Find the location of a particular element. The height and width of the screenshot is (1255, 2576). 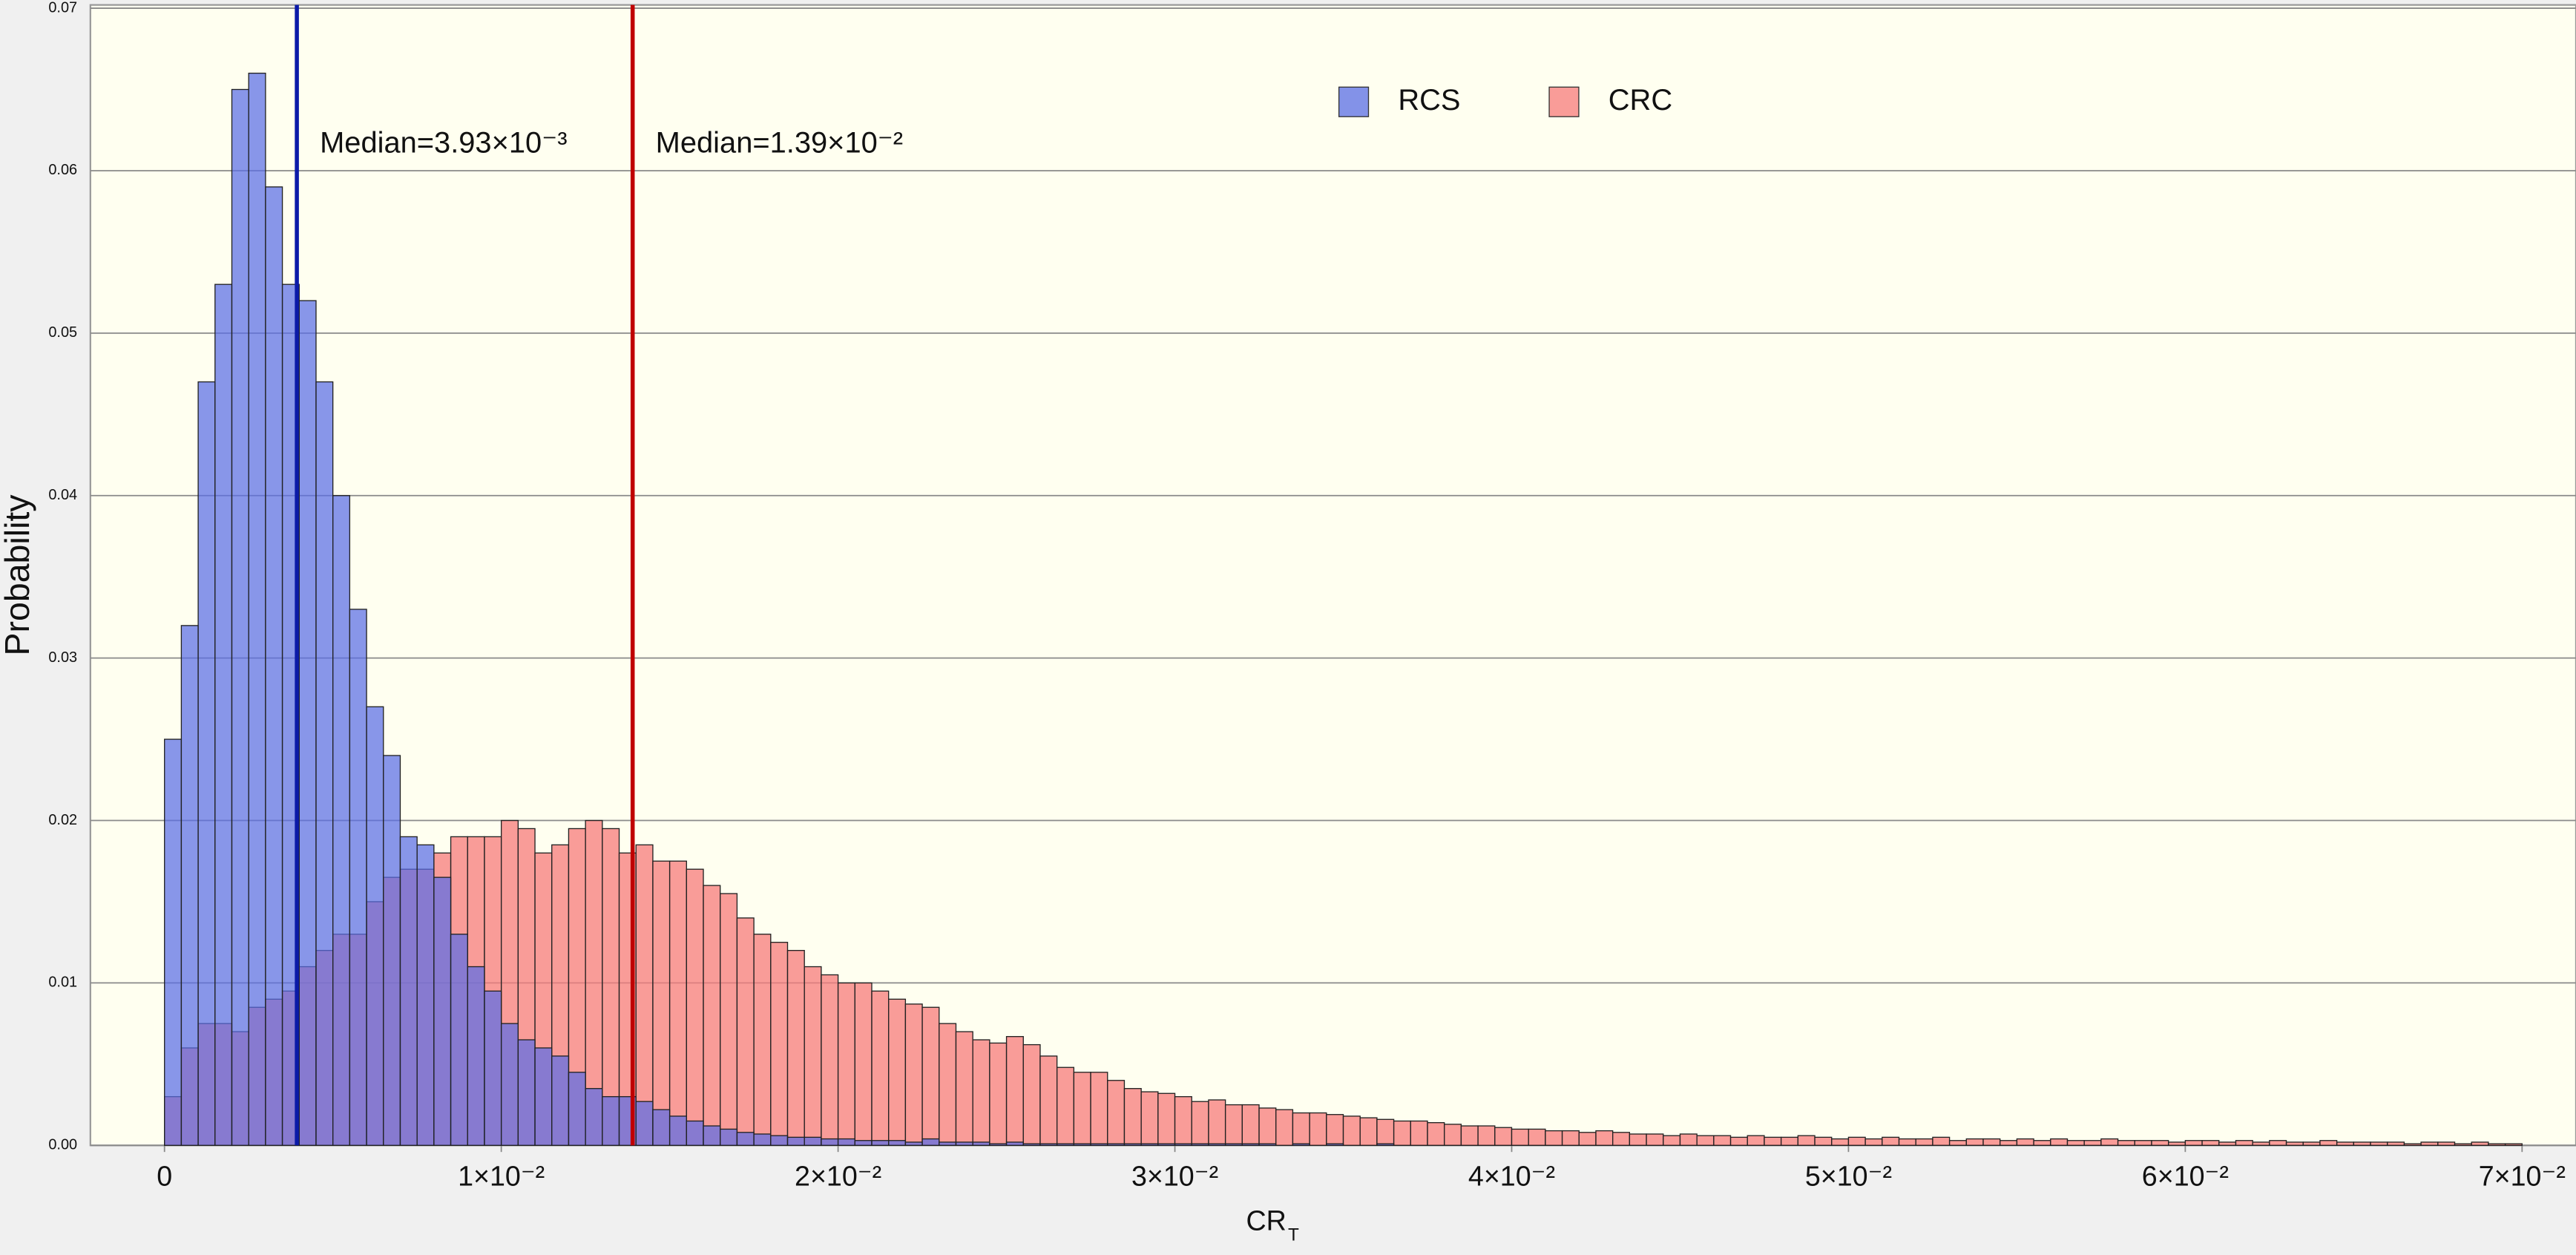

y-tick-label: 0.00 is located at coordinates (62, 1145).